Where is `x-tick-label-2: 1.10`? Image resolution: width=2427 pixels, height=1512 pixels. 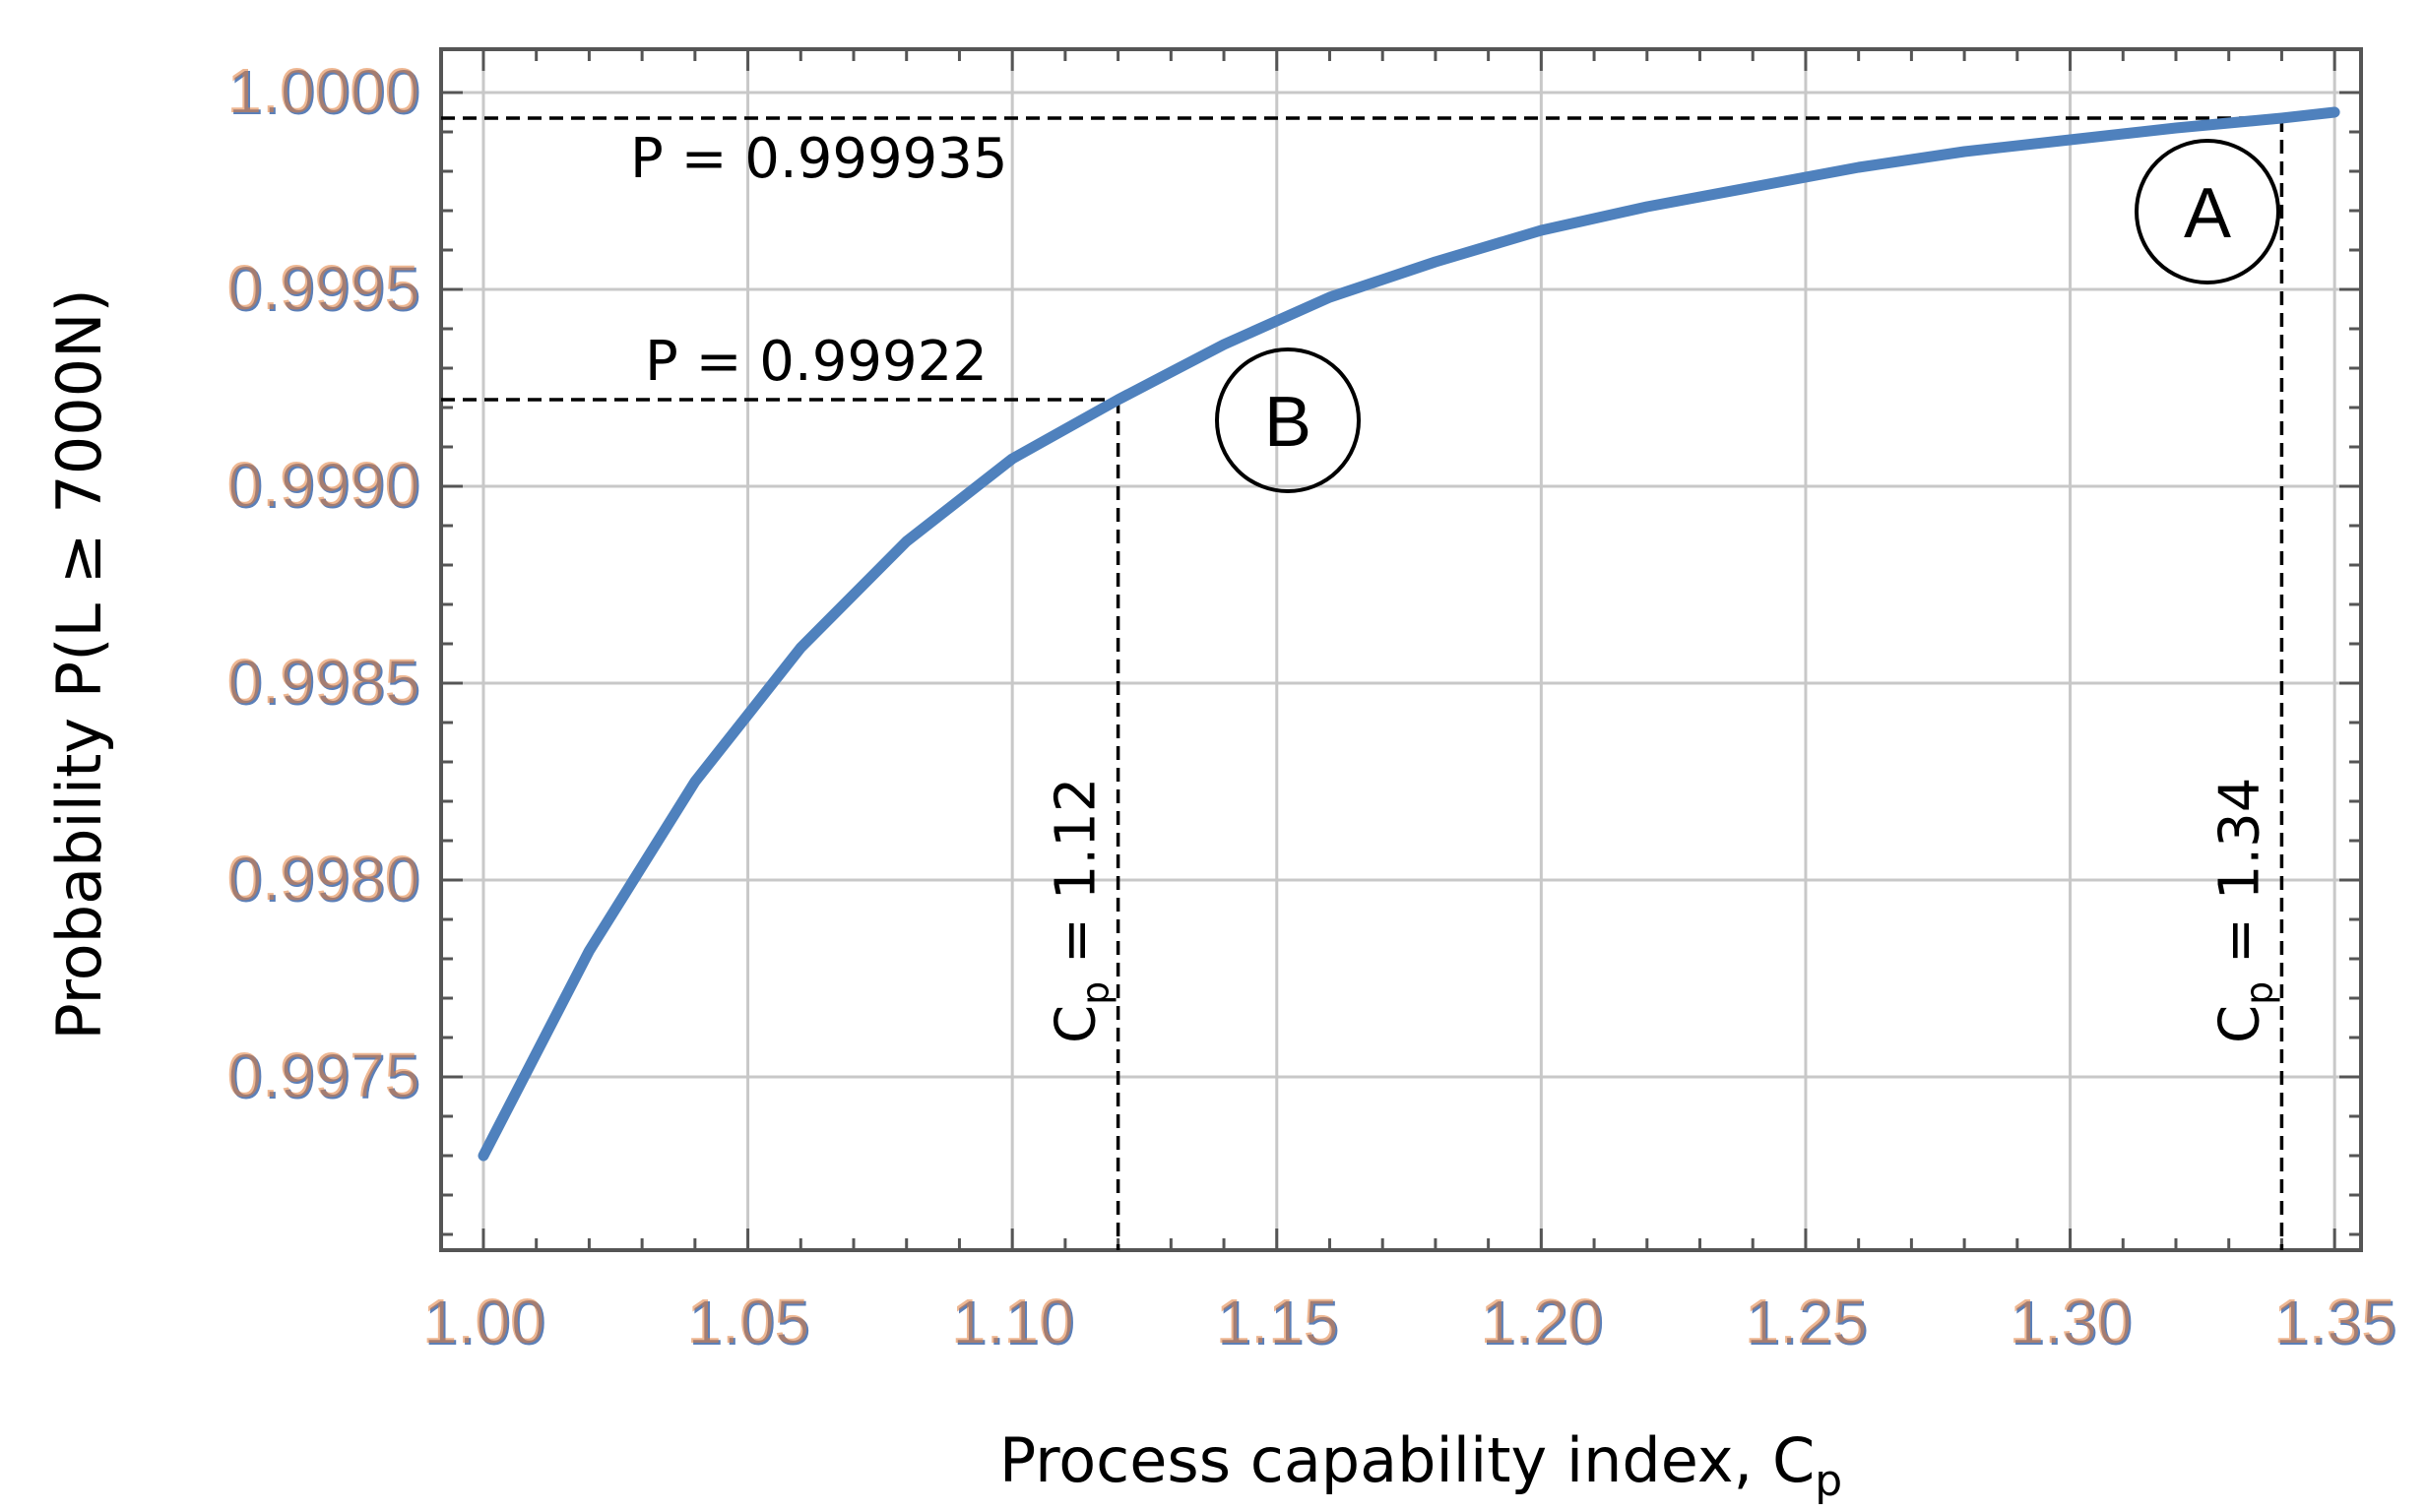 x-tick-label-2: 1.10 is located at coordinates (1012, 1321).